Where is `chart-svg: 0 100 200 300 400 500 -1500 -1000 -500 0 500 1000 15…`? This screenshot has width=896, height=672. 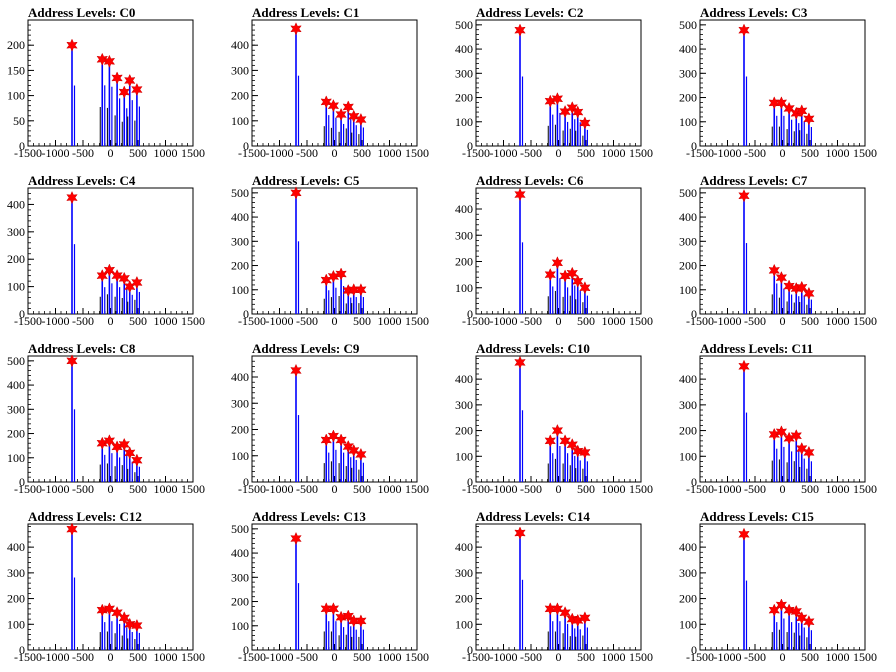 chart-svg: 0 100 200 300 400 500 -1500 -1000 -500 0 500 1000 15… is located at coordinates (330, 593).